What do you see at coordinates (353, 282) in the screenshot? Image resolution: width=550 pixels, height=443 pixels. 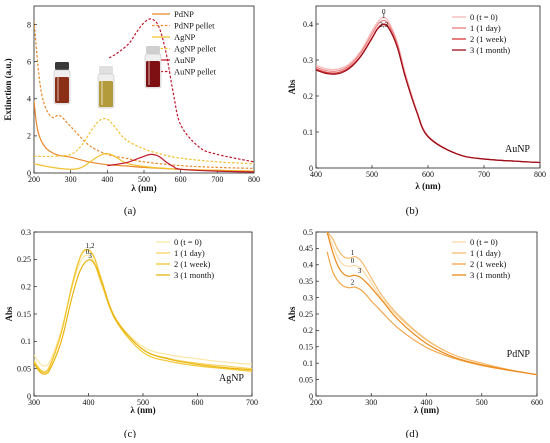 I see `peak-label: 2` at bounding box center [353, 282].